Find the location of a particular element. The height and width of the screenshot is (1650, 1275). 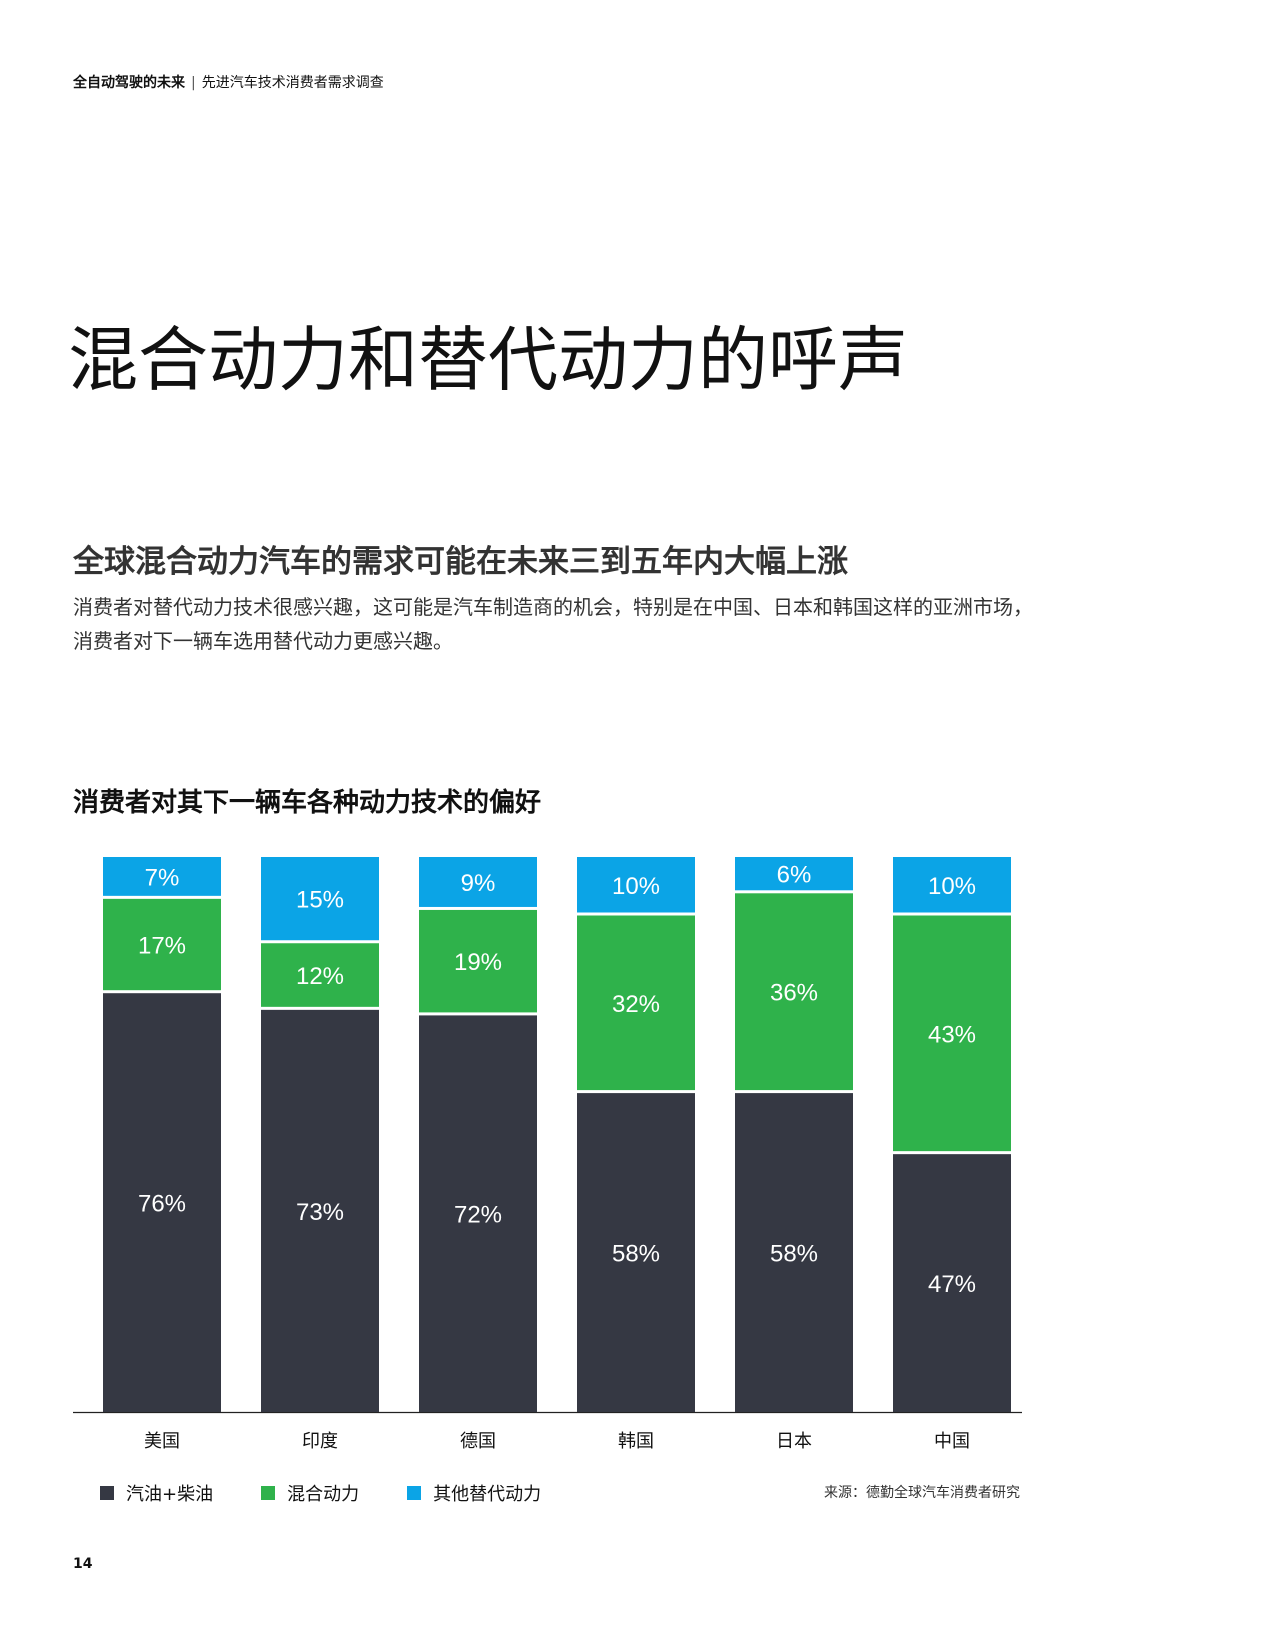

data-label: 32% is located at coordinates (636, 1004).